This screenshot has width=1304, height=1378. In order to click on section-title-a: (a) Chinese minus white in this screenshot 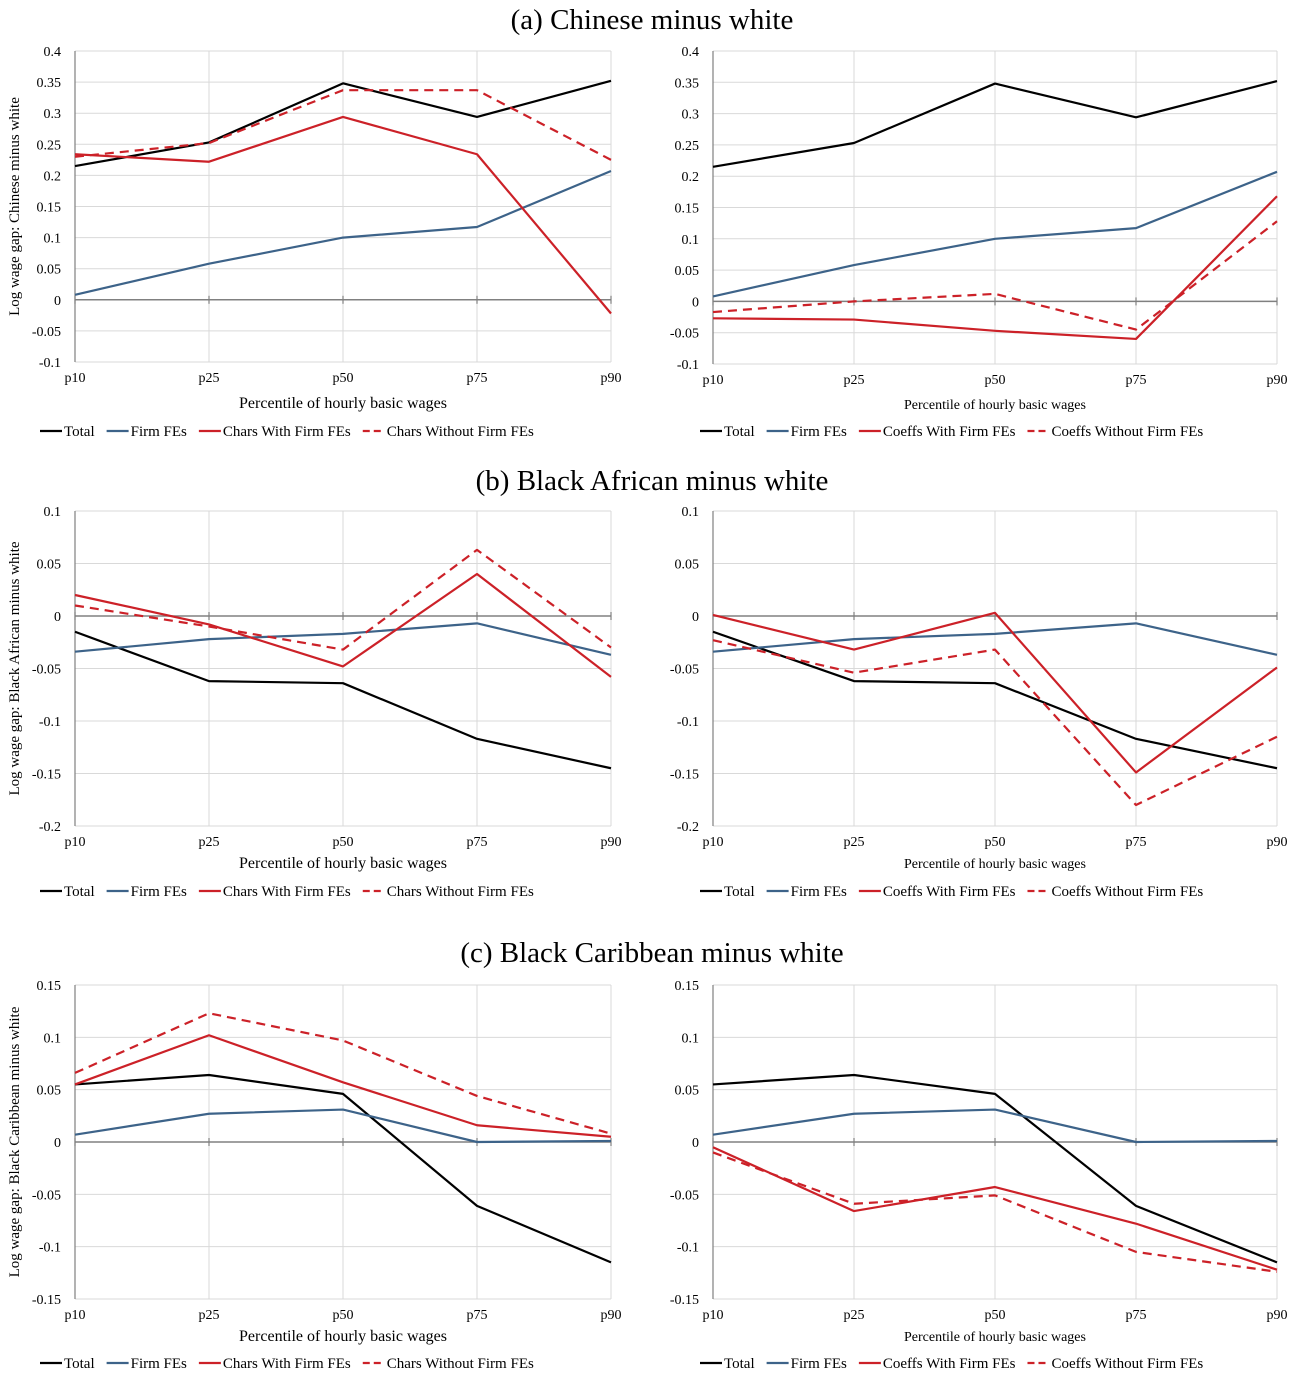, I will do `click(652, 20)`.